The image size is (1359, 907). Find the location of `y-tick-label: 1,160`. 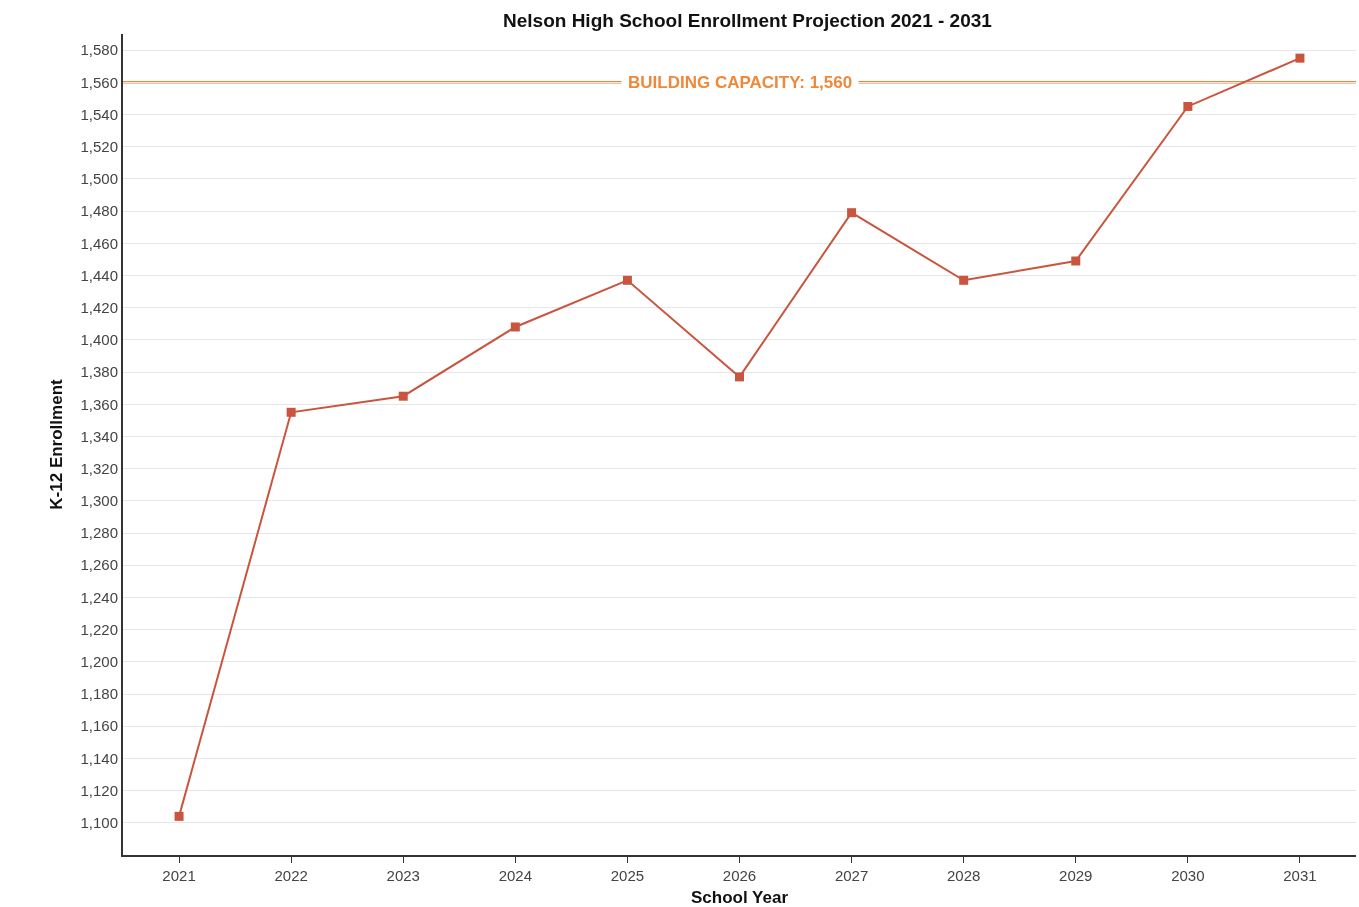

y-tick-label: 1,160 is located at coordinates (99, 726).